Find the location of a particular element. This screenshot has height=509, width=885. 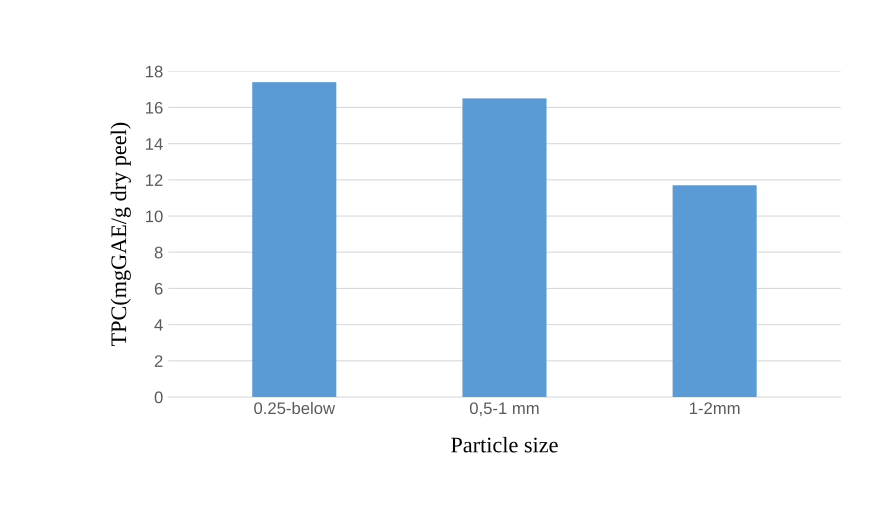

y-tick-label: 14 is located at coordinates (154, 144).